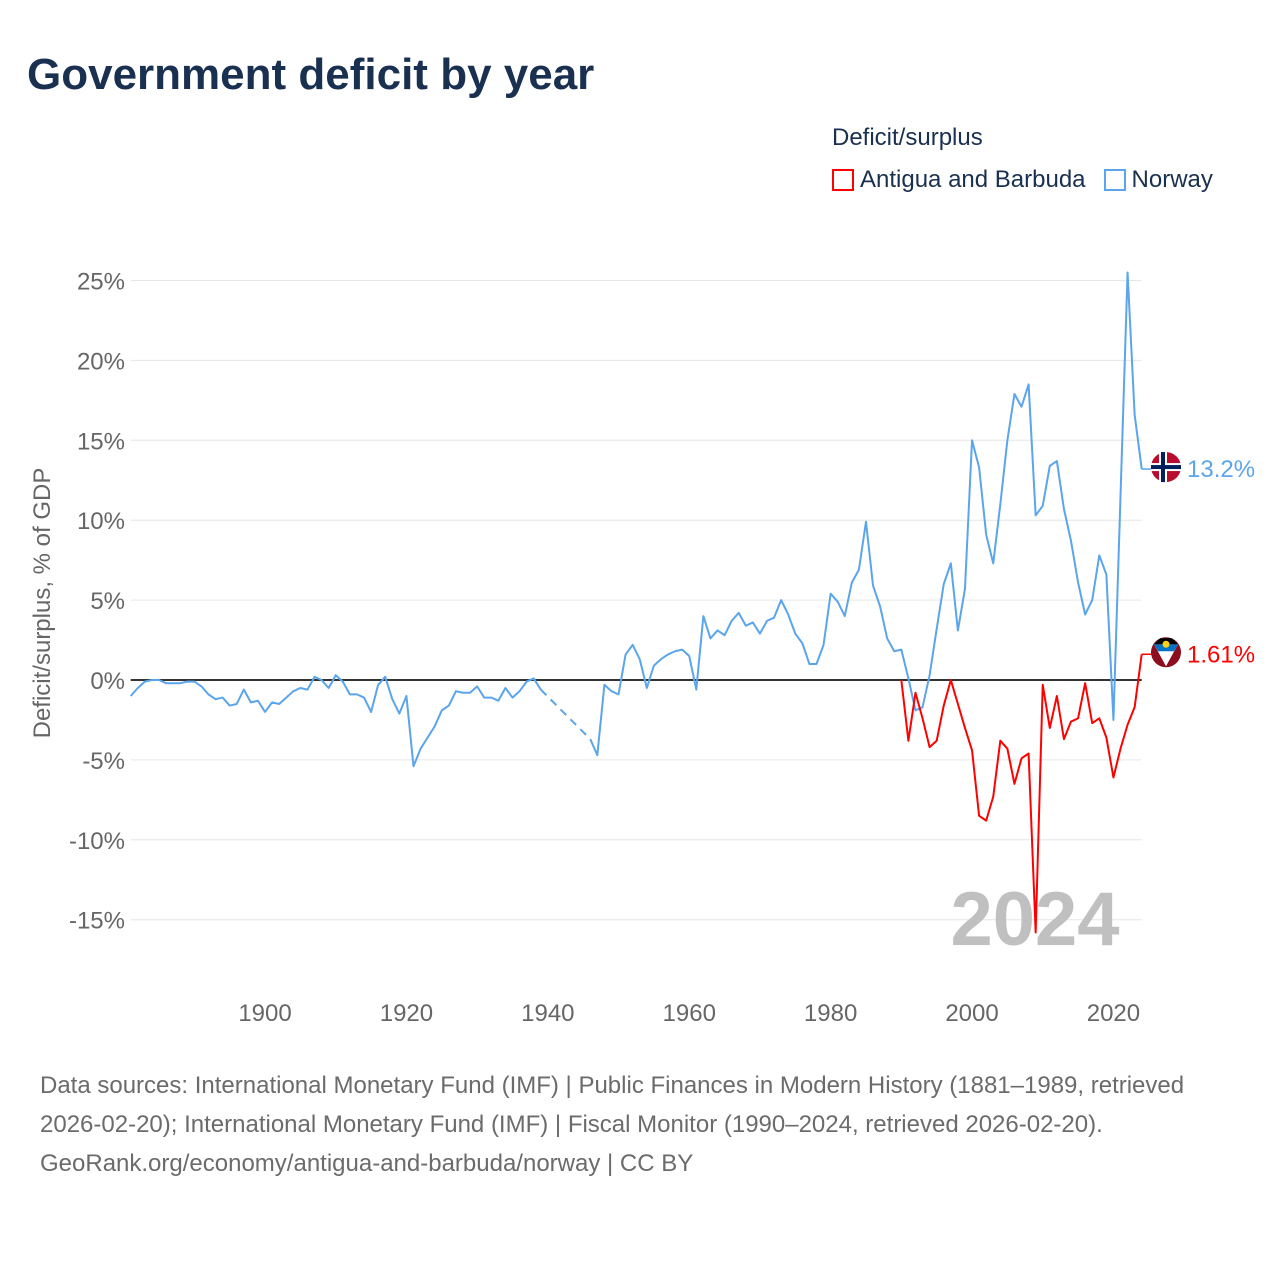 This screenshot has height=1280, width=1280. I want to click on x-tick-label: 1980, so click(830, 1013).